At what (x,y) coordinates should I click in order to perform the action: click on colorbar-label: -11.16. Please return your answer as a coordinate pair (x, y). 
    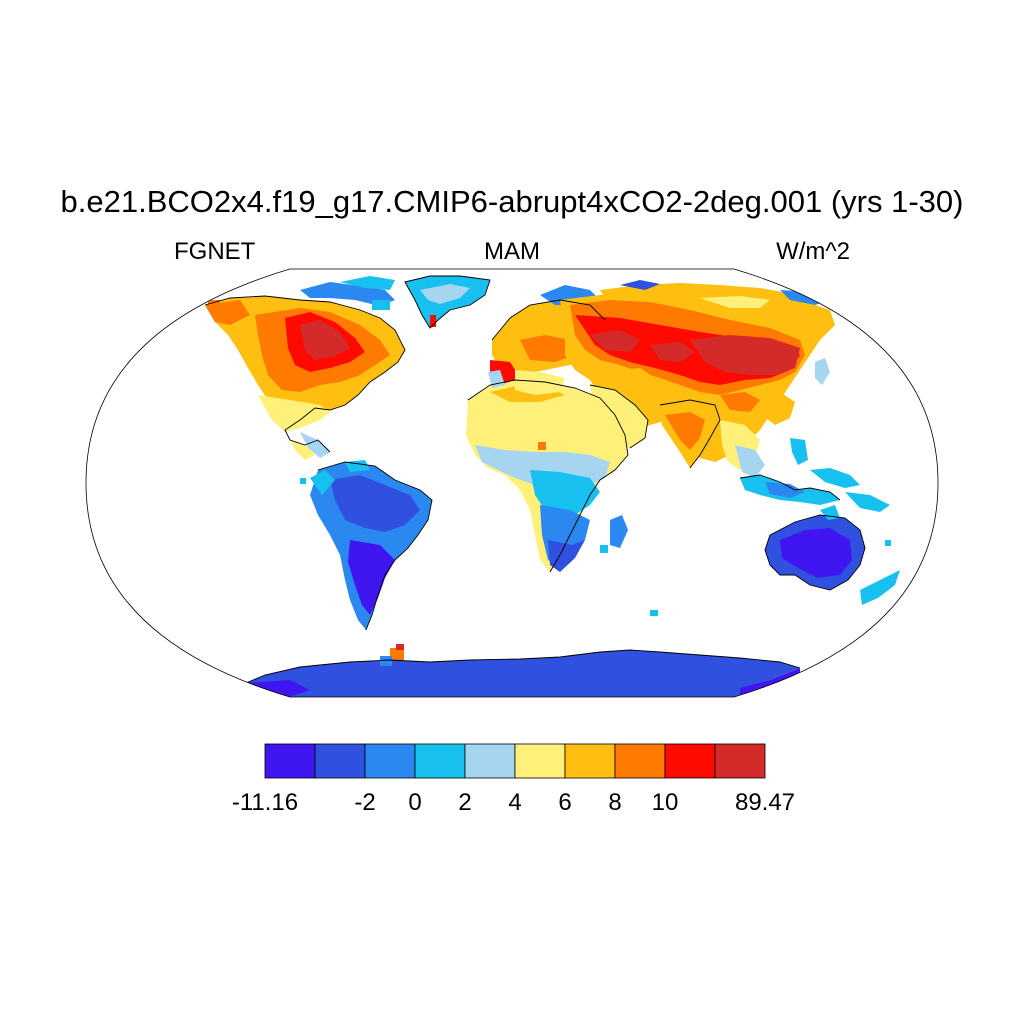
    Looking at the image, I should click on (265, 802).